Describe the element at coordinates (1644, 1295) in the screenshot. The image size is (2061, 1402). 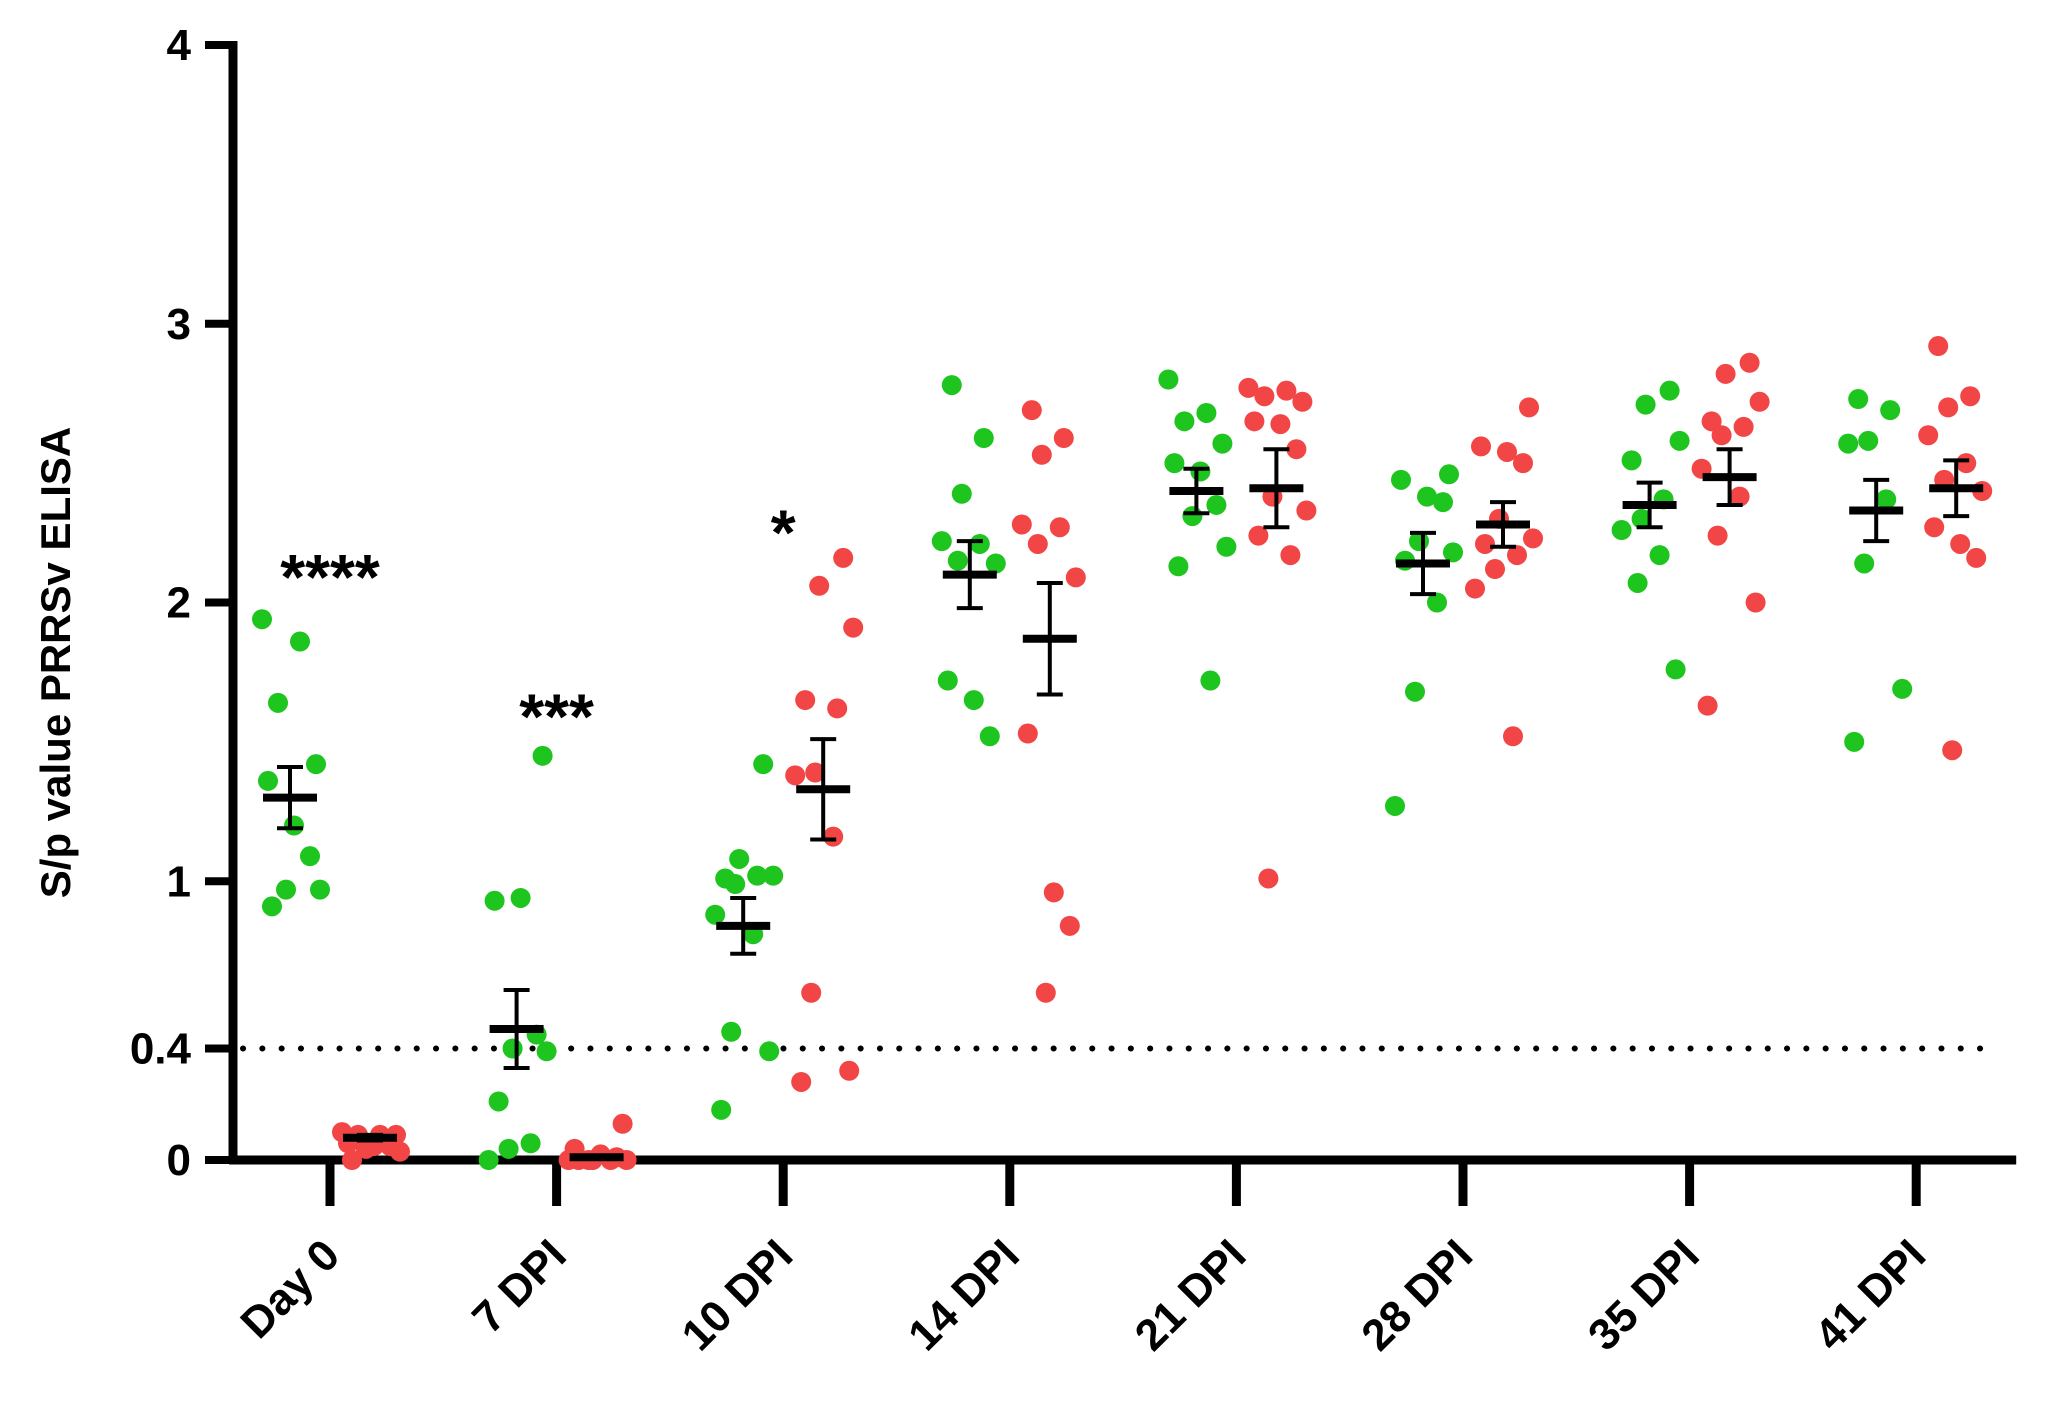
I see `x-tick-label: 35 DPI` at that location.